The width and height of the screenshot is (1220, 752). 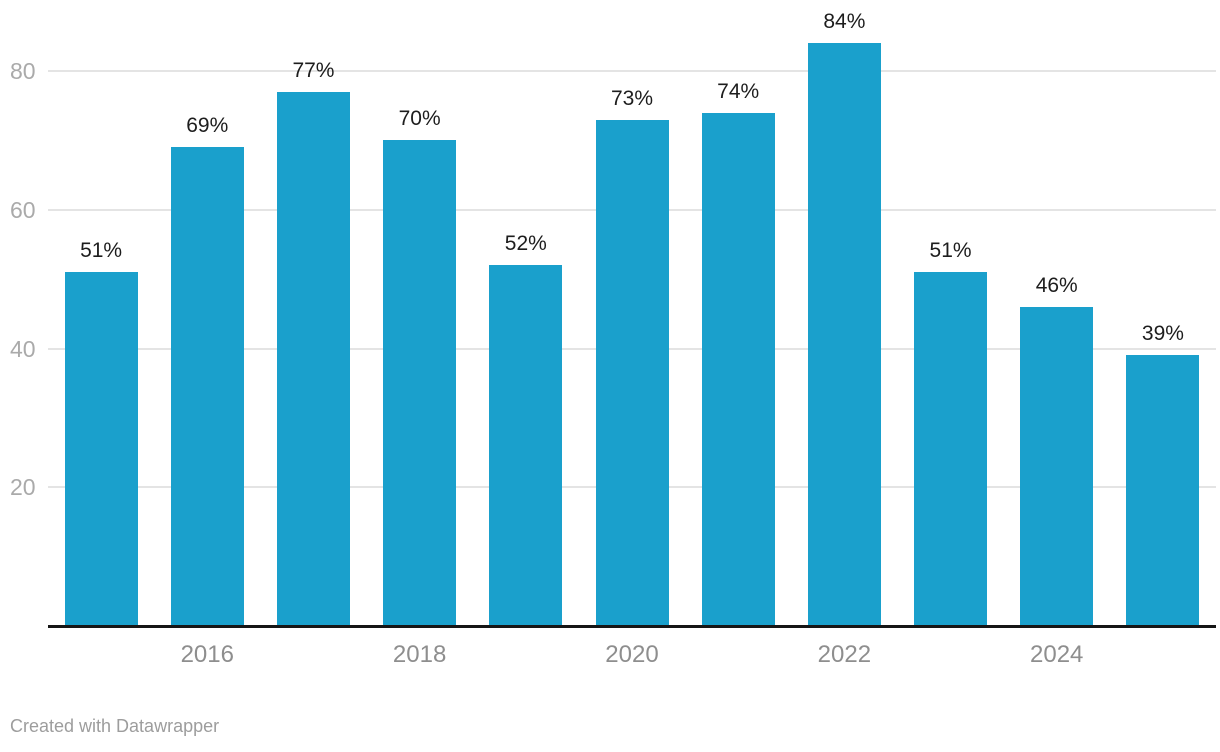 I want to click on x-tick-label-2016: 2016, so click(x=207, y=654).